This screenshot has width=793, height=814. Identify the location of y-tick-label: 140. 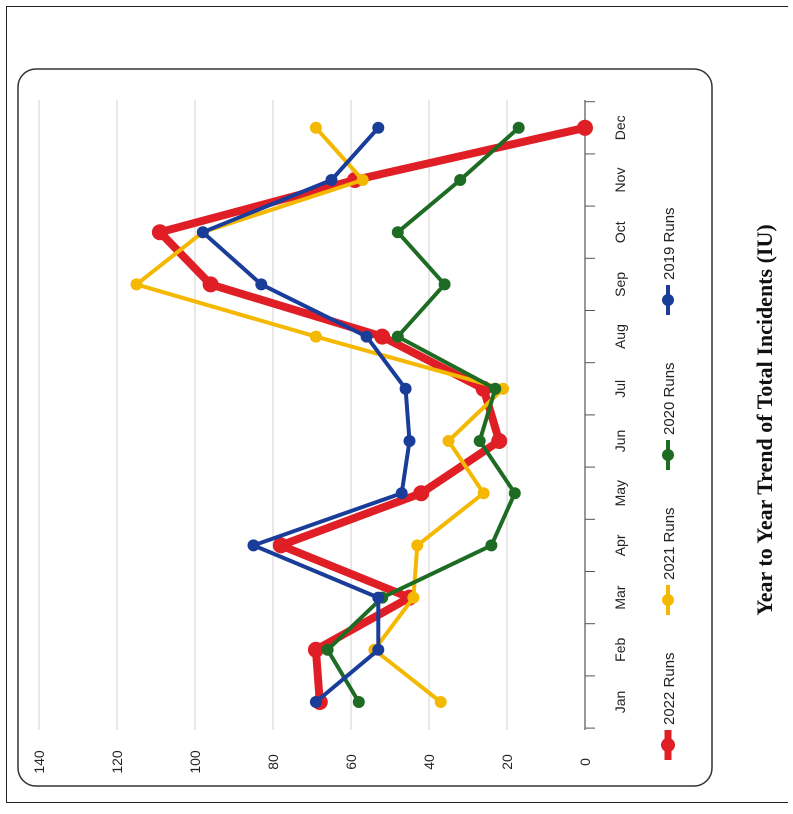
(39, 762).